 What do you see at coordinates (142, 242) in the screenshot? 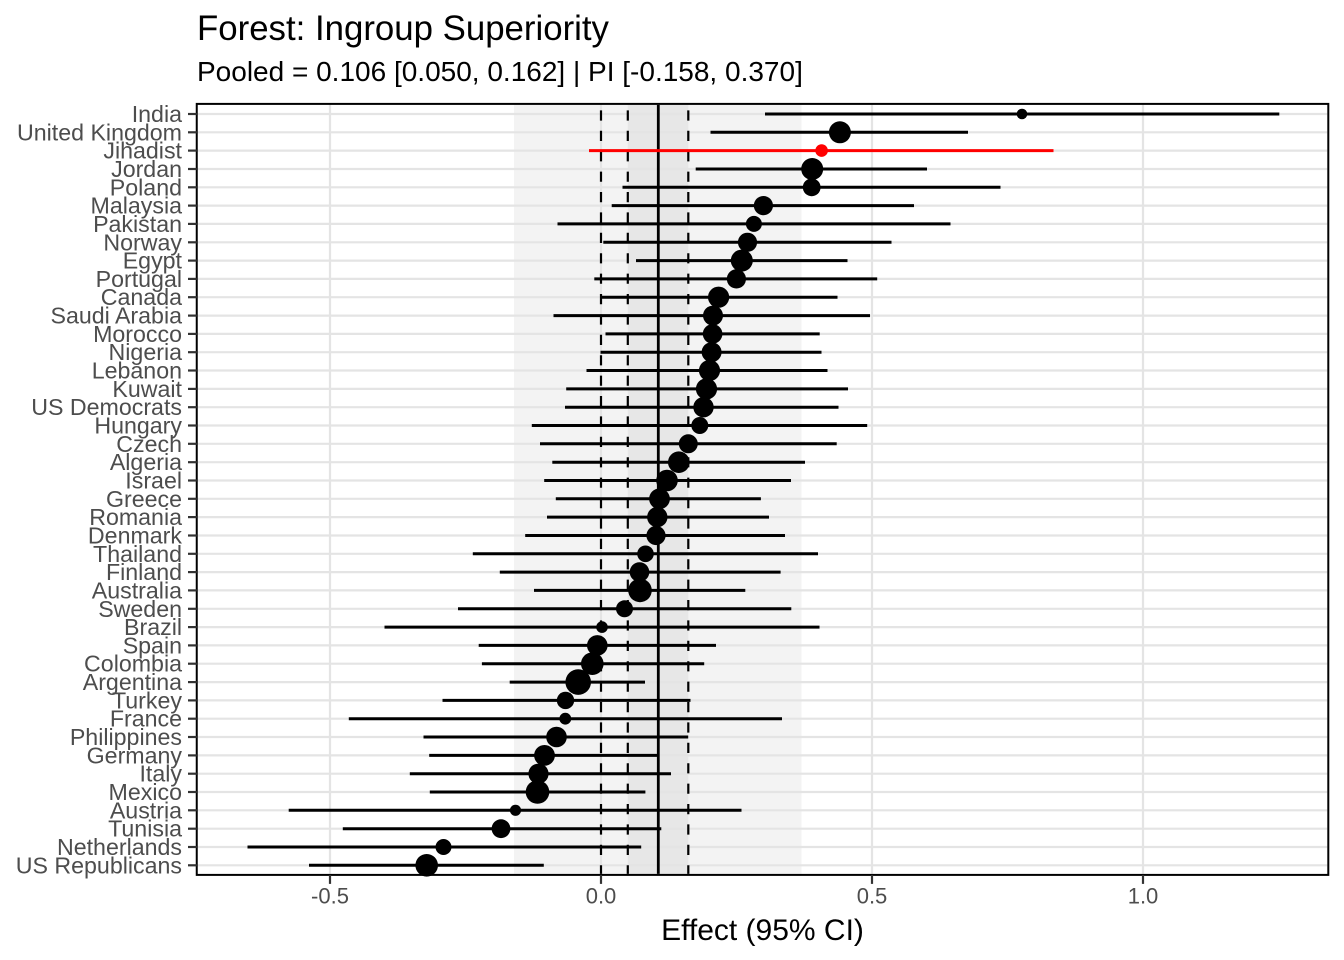
I see `svg-text: Norway` at bounding box center [142, 242].